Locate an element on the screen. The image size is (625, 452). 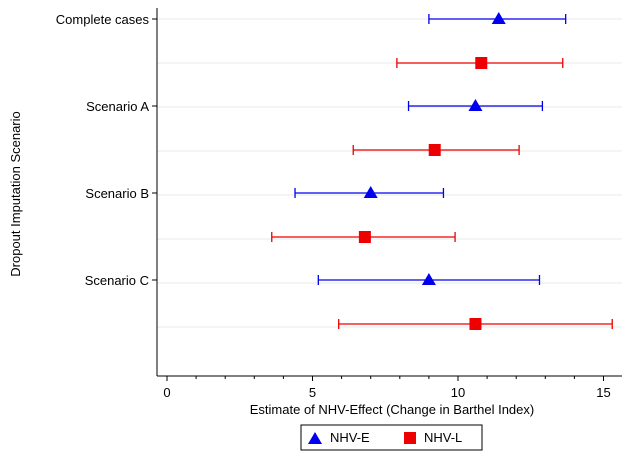
x-tick-label: 0 is located at coordinates (166, 392).